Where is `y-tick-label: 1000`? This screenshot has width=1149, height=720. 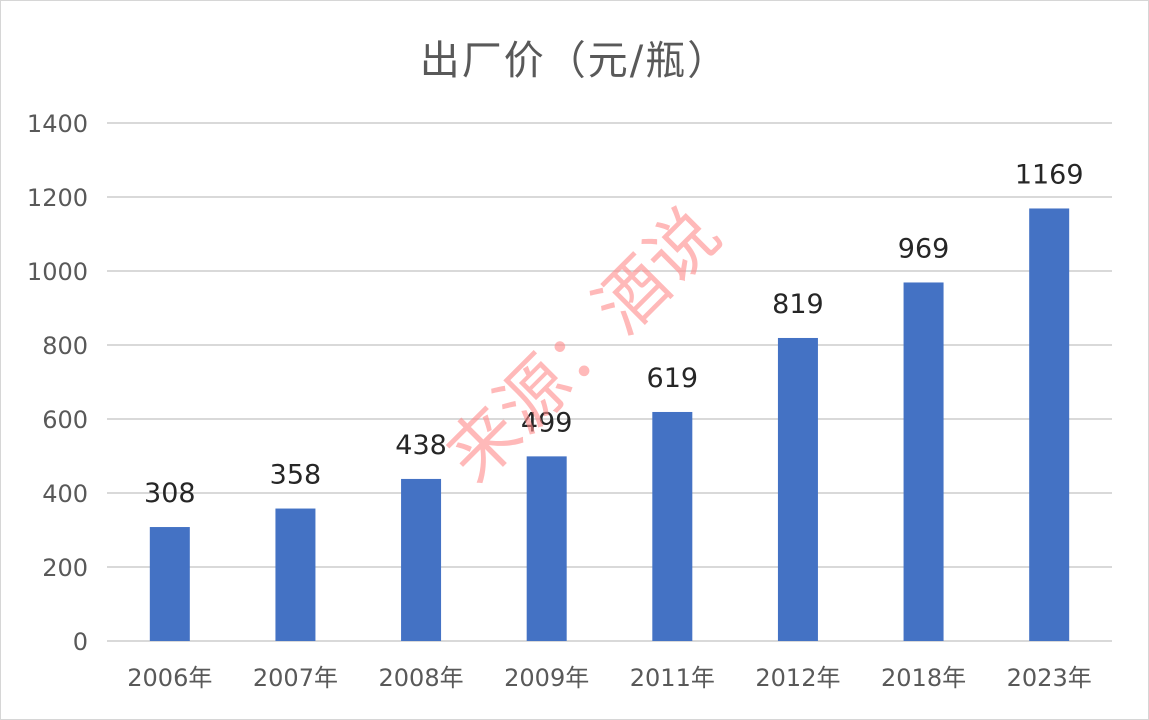
y-tick-label: 1000 is located at coordinates (57, 272).